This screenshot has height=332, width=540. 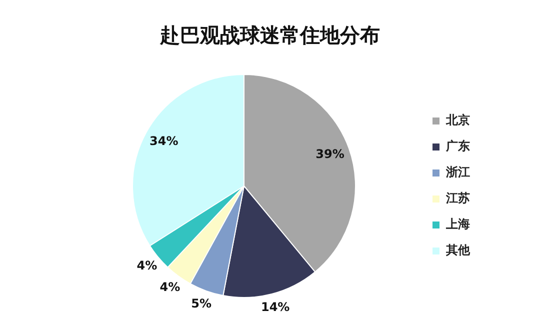 What do you see at coordinates (457, 172) in the screenshot?
I see `legend-label: 浙江` at bounding box center [457, 172].